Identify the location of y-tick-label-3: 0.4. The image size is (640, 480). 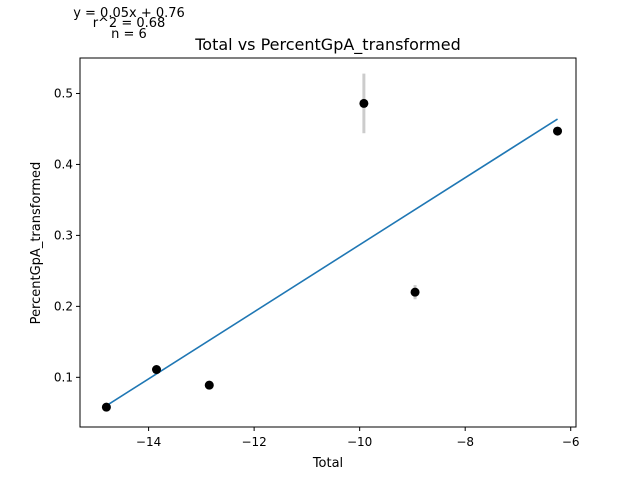
(63, 164).